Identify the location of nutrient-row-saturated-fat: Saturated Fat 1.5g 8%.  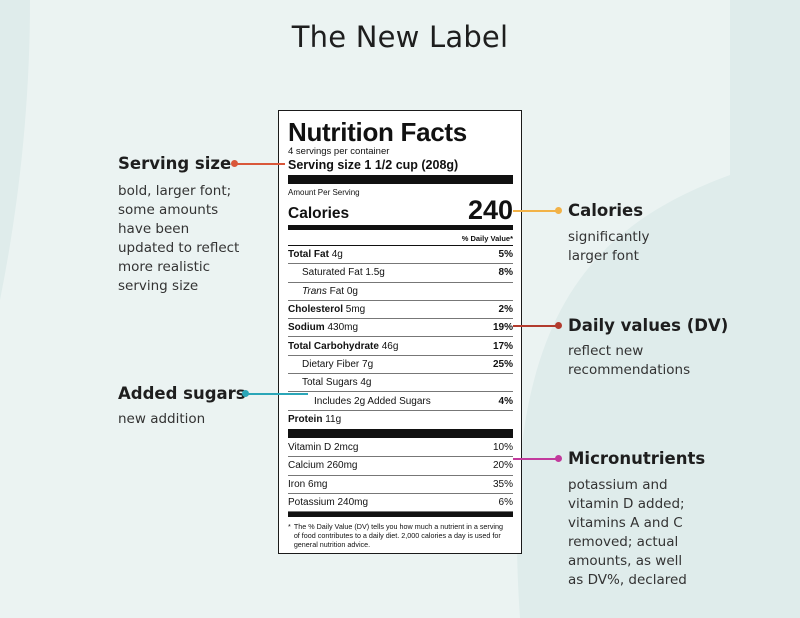
(400, 273).